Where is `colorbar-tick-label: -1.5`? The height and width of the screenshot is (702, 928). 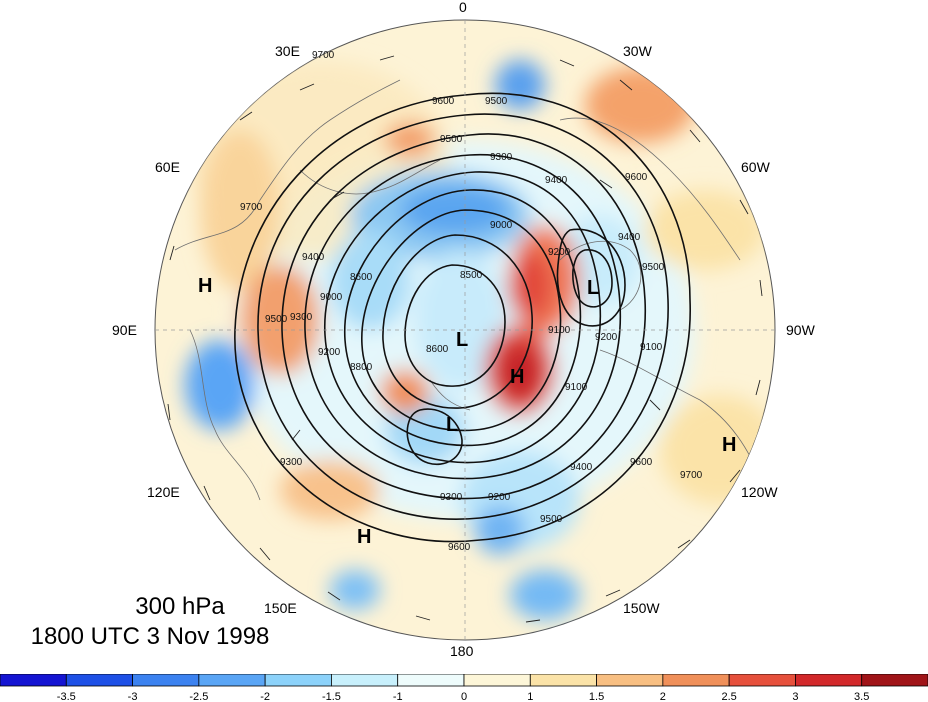 colorbar-tick-label: -1.5 is located at coordinates (331, 696).